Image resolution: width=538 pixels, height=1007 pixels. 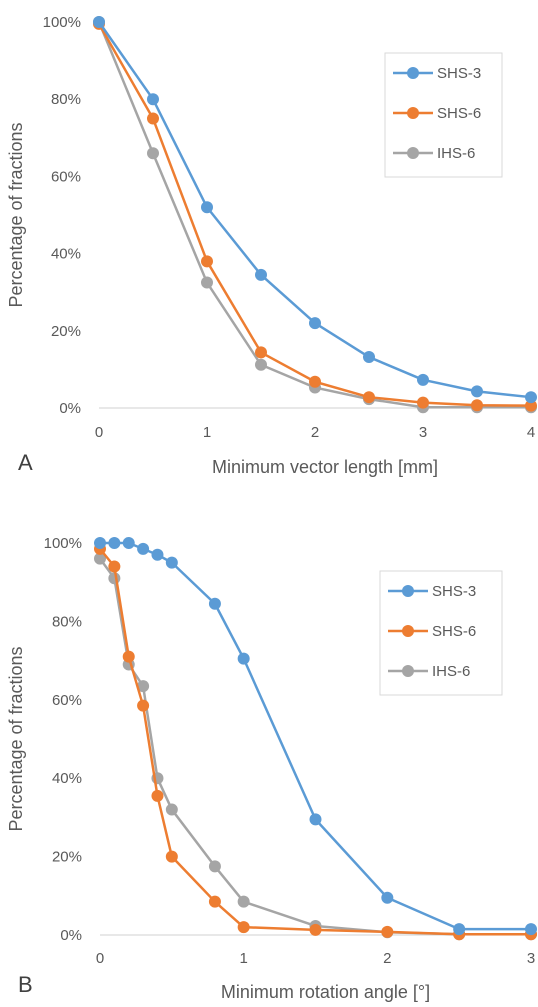 What do you see at coordinates (325, 467) in the screenshot?
I see `x-axis-title: Minimum vector length [mm]` at bounding box center [325, 467].